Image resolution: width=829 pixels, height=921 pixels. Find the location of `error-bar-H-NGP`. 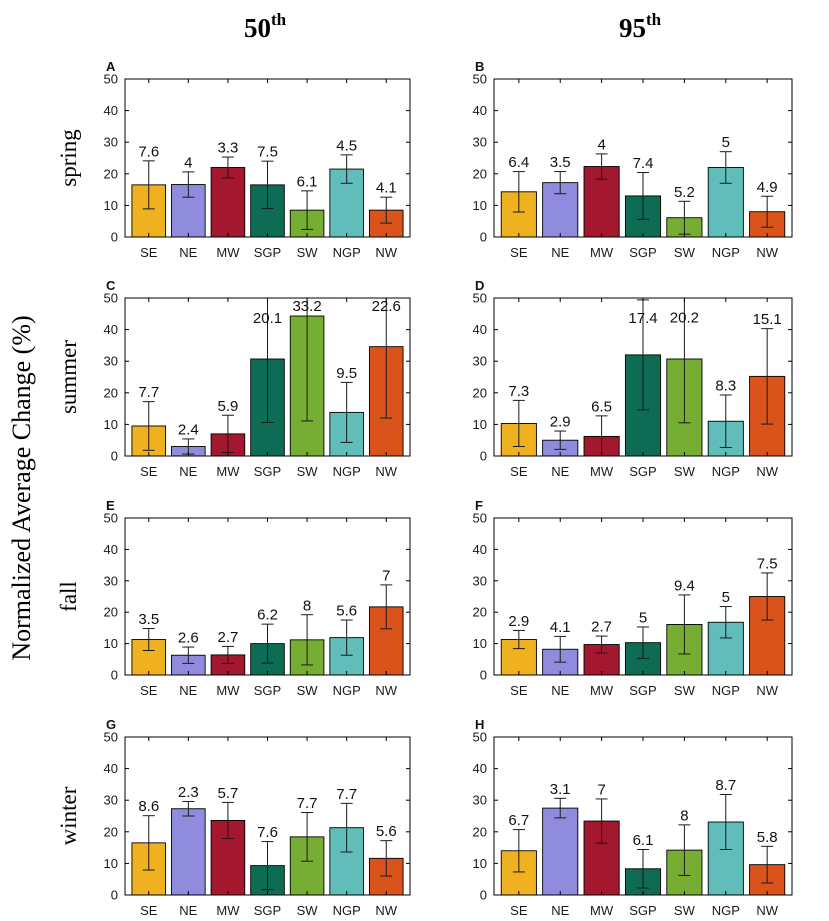

error-bar-H-NGP is located at coordinates (725, 822).